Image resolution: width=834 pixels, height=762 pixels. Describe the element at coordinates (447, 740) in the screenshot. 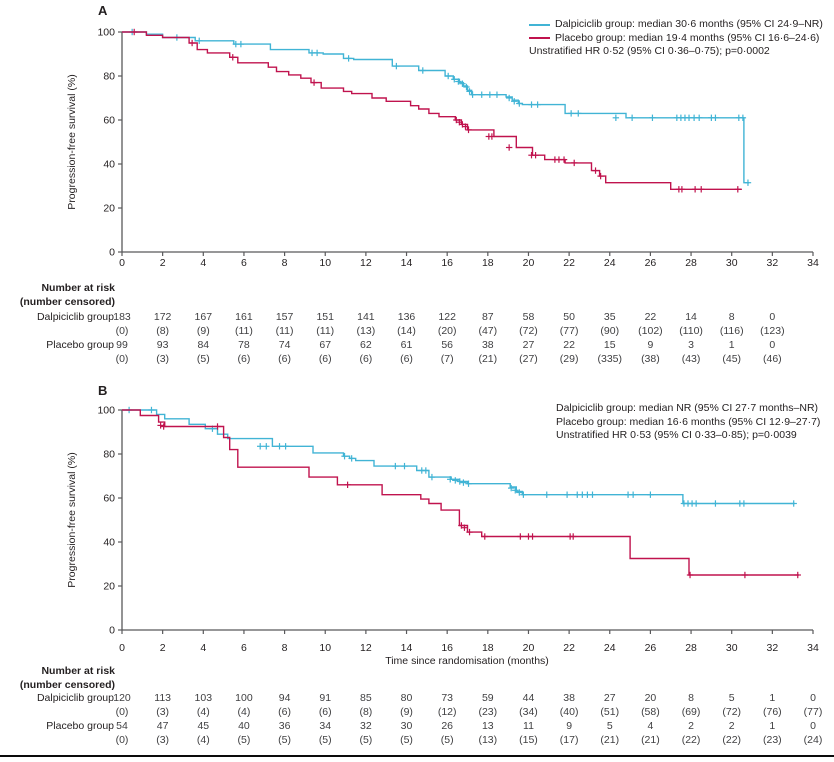

I see `censored-count: (5)` at that location.